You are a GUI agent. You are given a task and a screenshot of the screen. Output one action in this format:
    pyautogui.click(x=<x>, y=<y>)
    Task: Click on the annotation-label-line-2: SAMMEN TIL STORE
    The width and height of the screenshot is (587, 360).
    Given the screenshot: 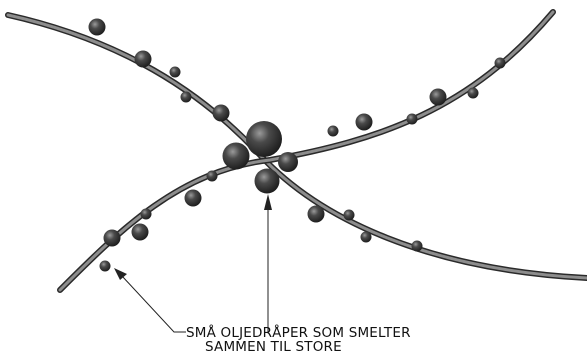 What is the action you would take?
    pyautogui.click(x=273, y=347)
    